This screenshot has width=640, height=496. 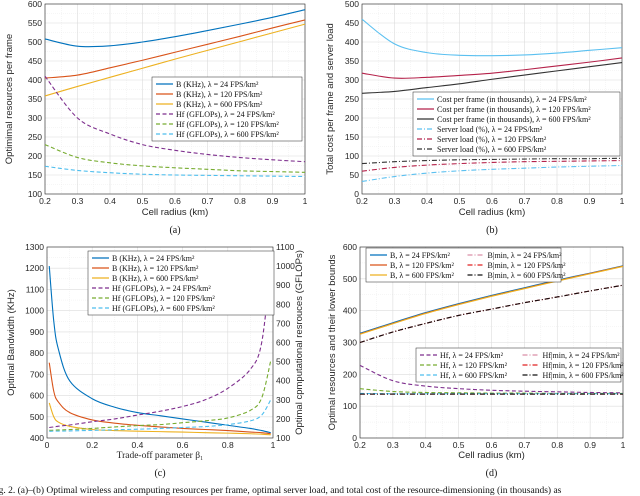 I want to click on y-tick-label: 300, so click(x=350, y=343).